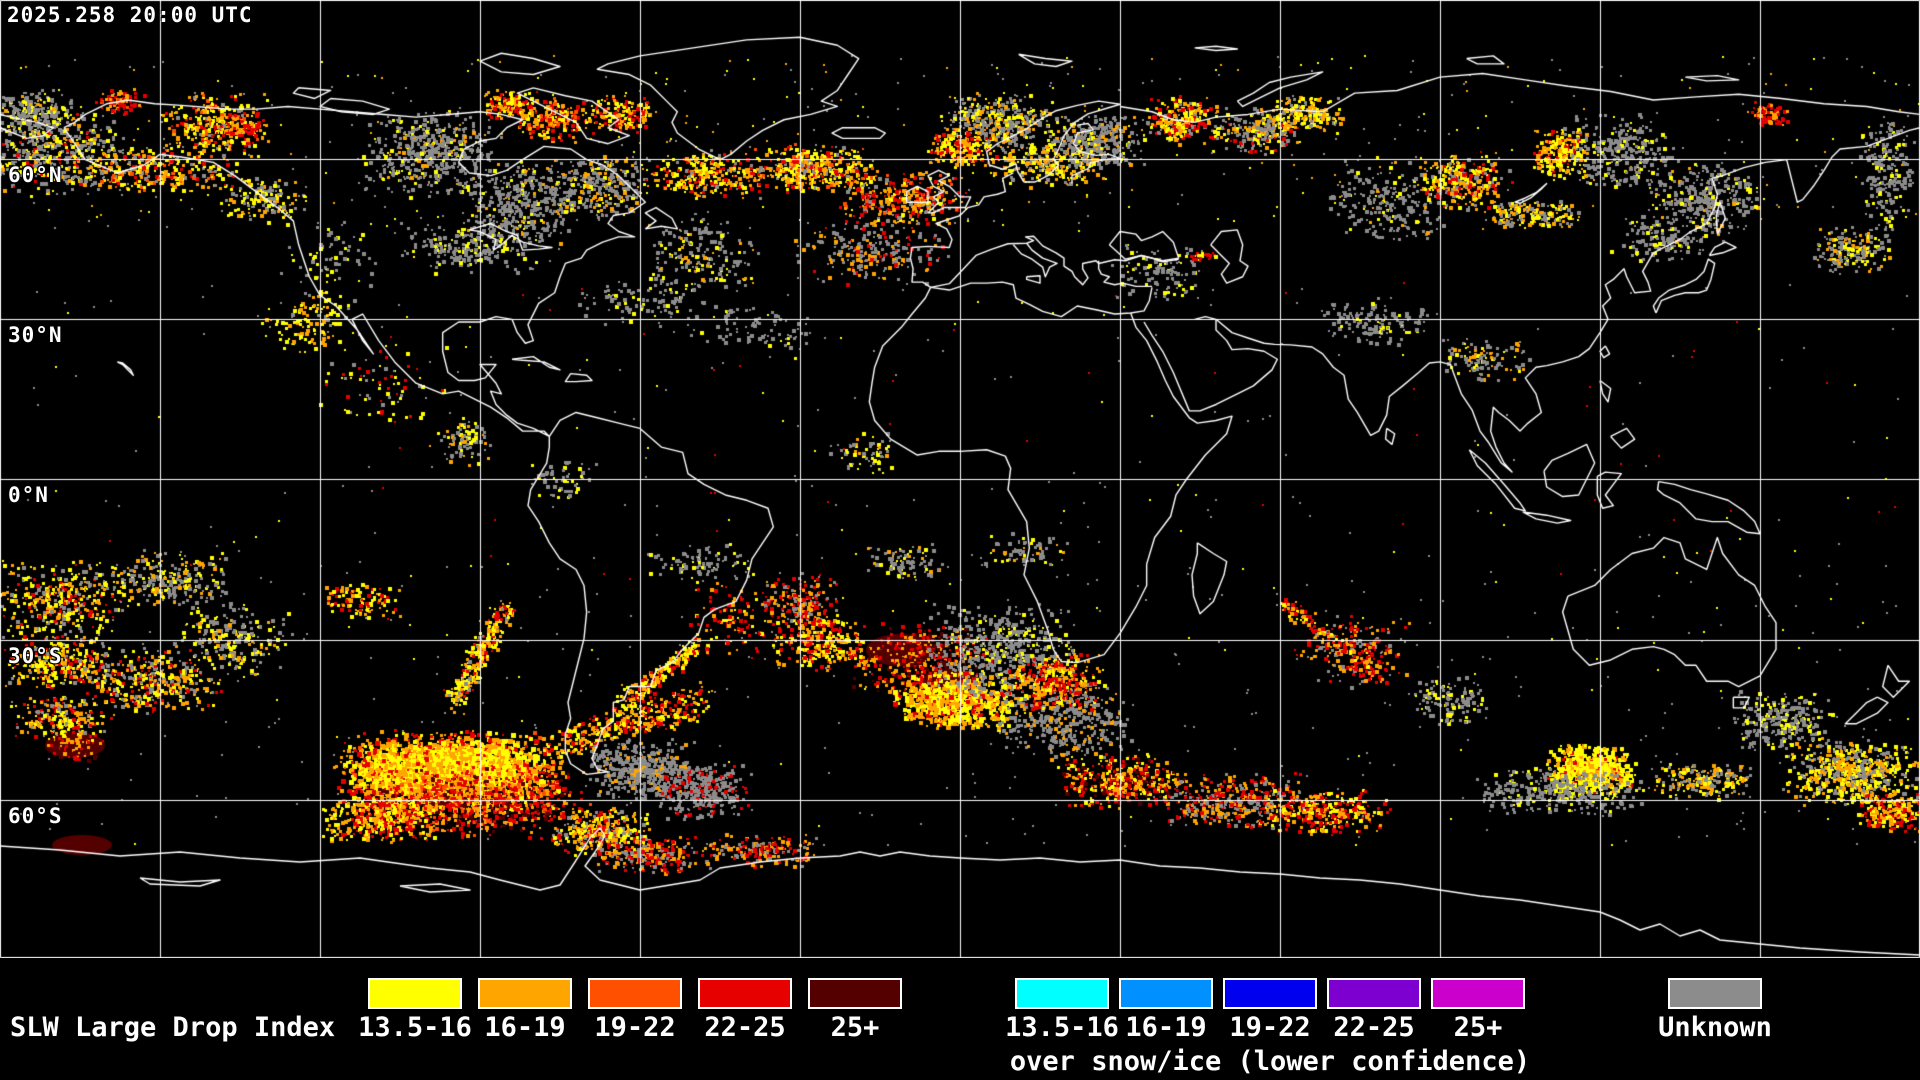  I want to click on lat-label-60n: 60°N, so click(35, 175).